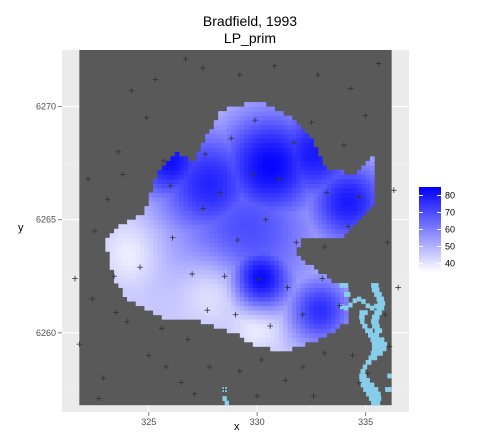  Describe the element at coordinates (250, 21) in the screenshot. I see `chart-title: Bradfield, 1993` at that location.